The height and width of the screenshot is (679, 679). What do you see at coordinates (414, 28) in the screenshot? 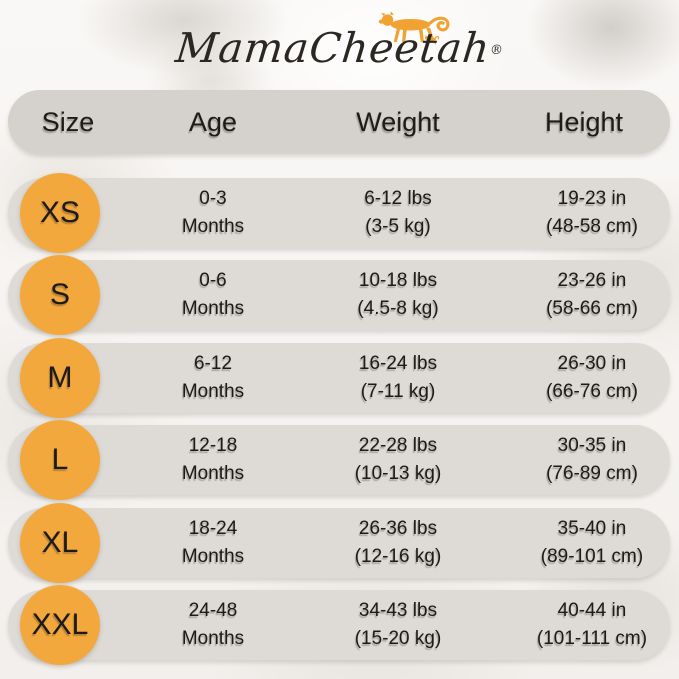
I see `cheetah-with-cub-icon` at bounding box center [414, 28].